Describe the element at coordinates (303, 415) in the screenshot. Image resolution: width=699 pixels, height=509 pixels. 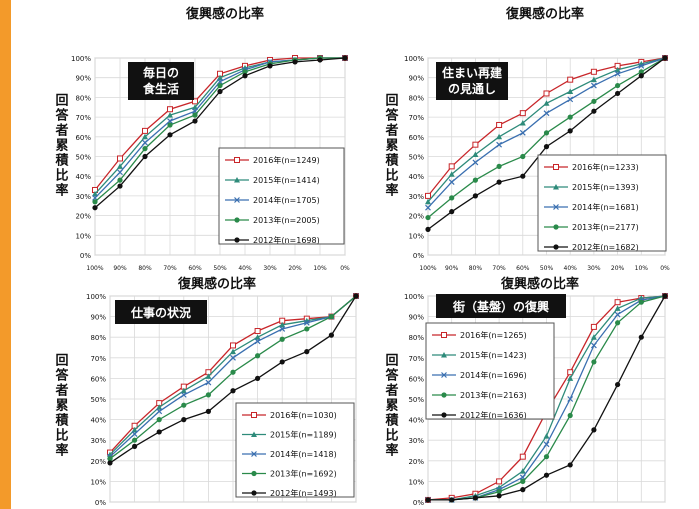
I see `legend-label: 2016年(n=1030)` at that location.